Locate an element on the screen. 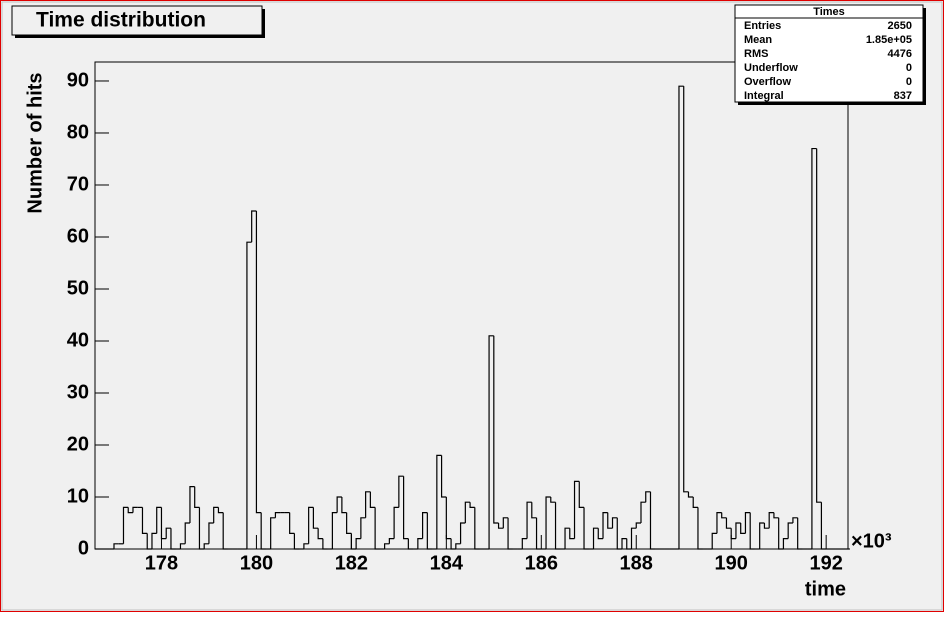 The image size is (944, 617). y-tick-label: 60 is located at coordinates (78, 236).